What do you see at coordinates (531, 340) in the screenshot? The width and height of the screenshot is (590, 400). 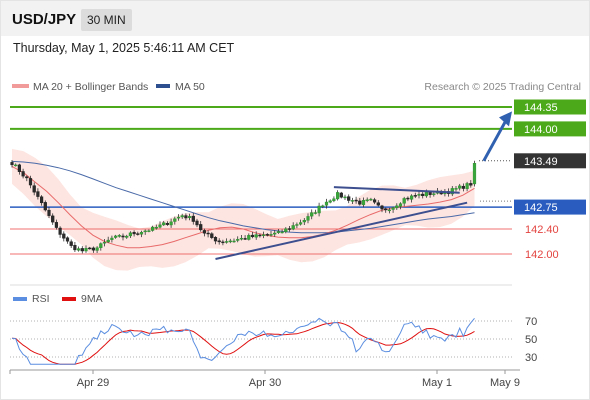 I see `rsi-tick-label: 50` at bounding box center [531, 340].